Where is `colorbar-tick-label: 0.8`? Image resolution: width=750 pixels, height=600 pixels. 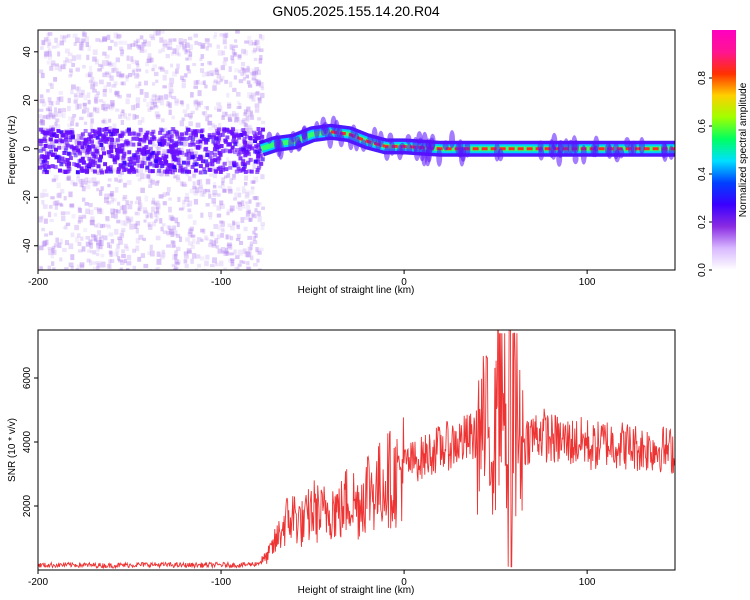
colorbar-tick-label: 0.8 is located at coordinates (702, 78).